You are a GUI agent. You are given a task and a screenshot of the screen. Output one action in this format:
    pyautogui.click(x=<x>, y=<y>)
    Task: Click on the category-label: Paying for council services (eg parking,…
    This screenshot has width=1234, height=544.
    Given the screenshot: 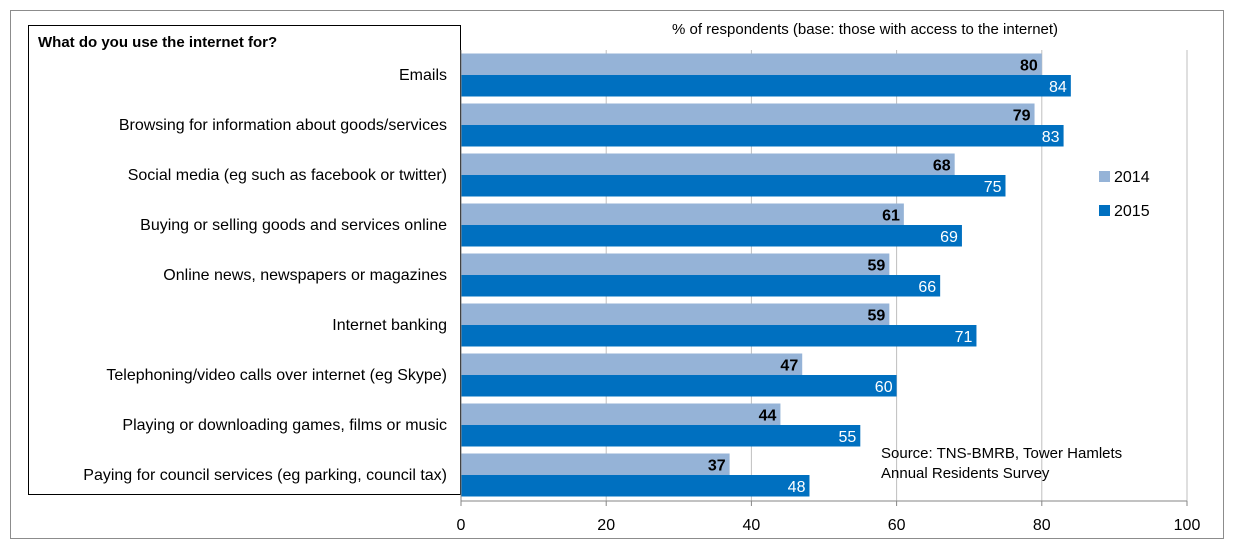 What is the action you would take?
    pyautogui.click(x=265, y=475)
    